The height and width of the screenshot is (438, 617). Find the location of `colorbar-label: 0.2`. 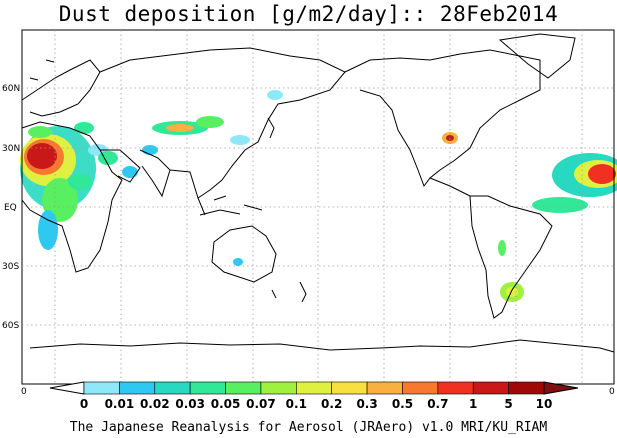

colorbar-label: 0.2 is located at coordinates (331, 404).